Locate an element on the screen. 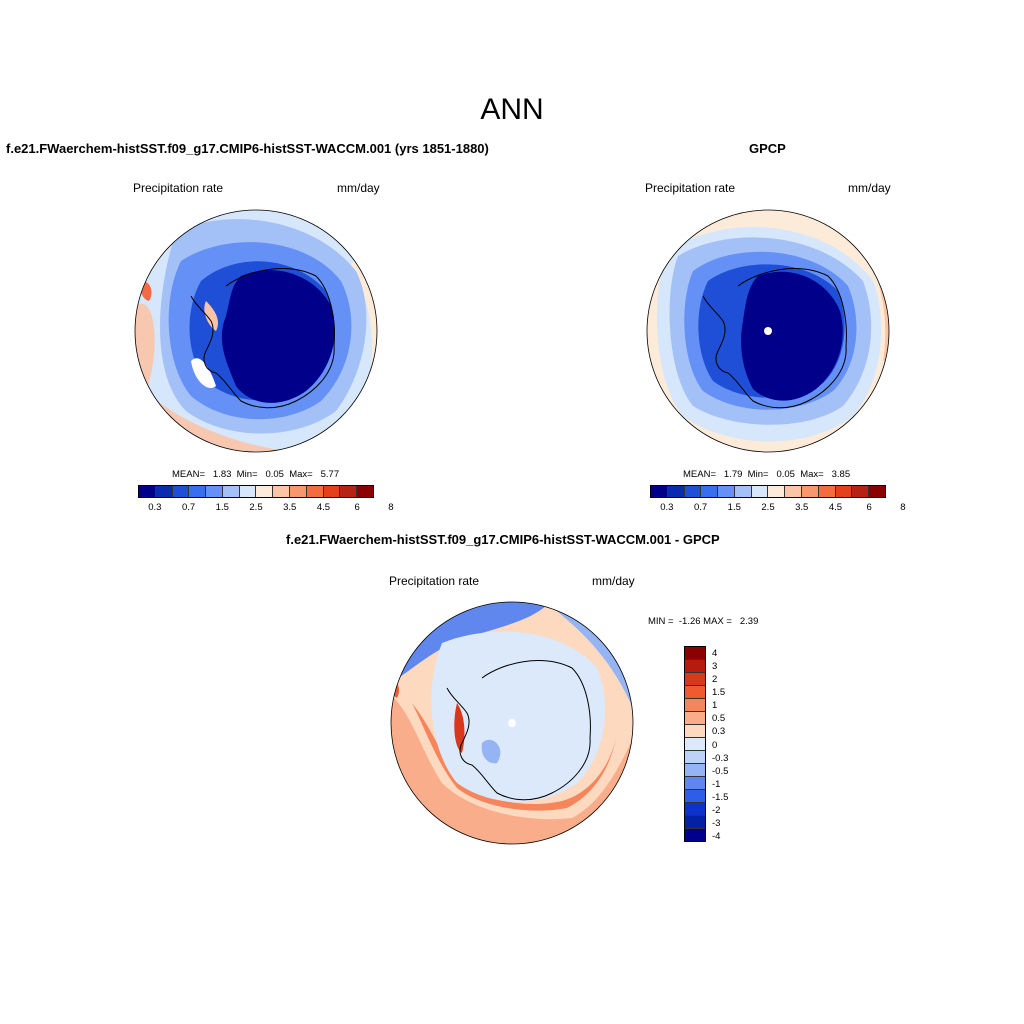 This screenshot has height=1024, width=1024. model-colorbar-tick-label: 0.7 is located at coordinates (188, 507).